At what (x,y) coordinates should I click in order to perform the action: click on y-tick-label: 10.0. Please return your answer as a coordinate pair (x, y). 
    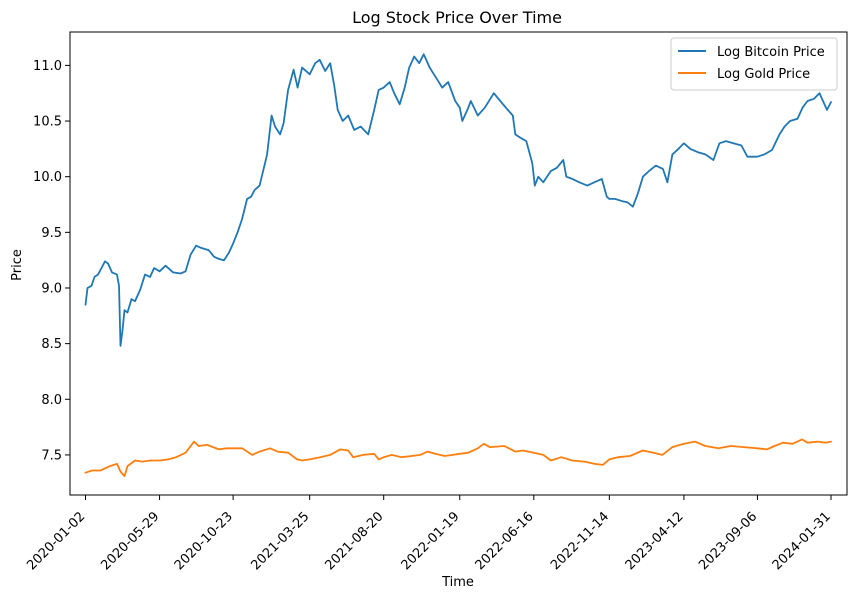
    Looking at the image, I should click on (47, 177).